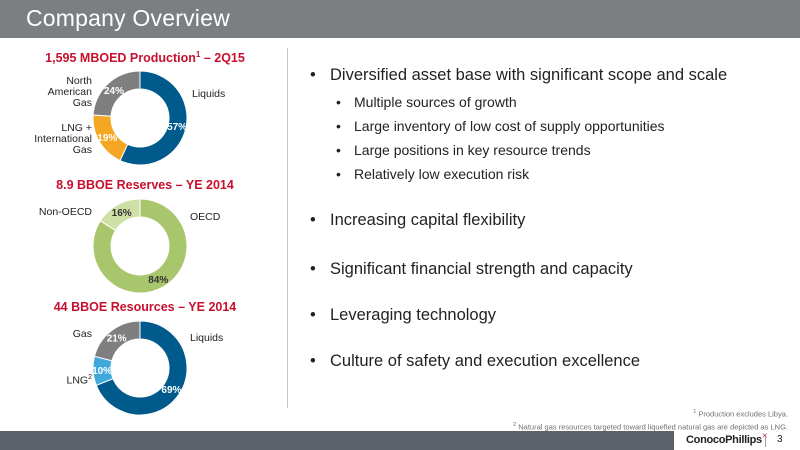  What do you see at coordinates (418, 220) in the screenshot?
I see `bullet-capital-flexibility: • Increasing capital flexibility` at bounding box center [418, 220].